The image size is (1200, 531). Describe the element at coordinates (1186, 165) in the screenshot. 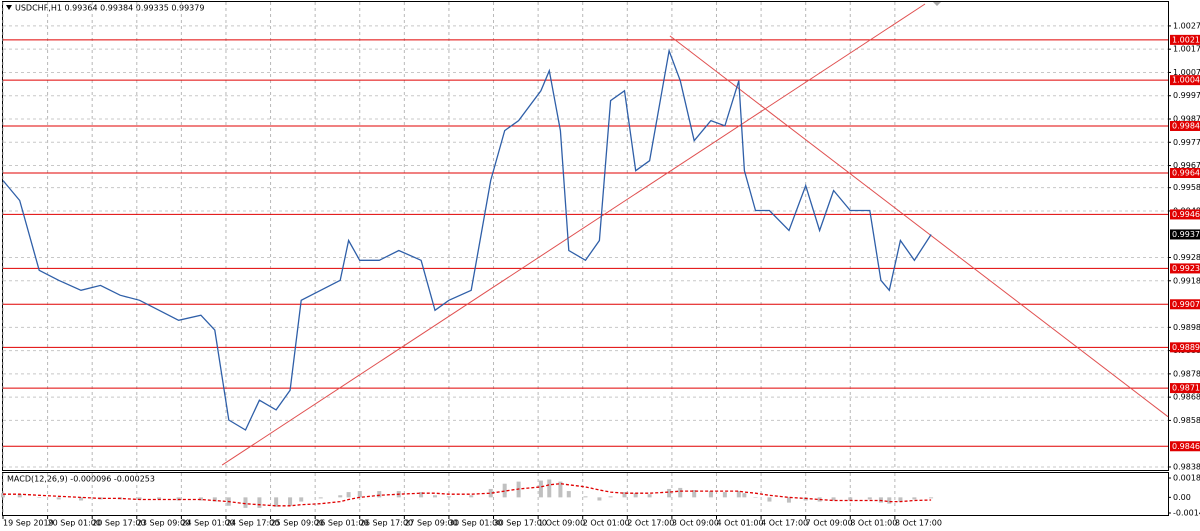

I see `y-tick-label: 0.99675` at that location.